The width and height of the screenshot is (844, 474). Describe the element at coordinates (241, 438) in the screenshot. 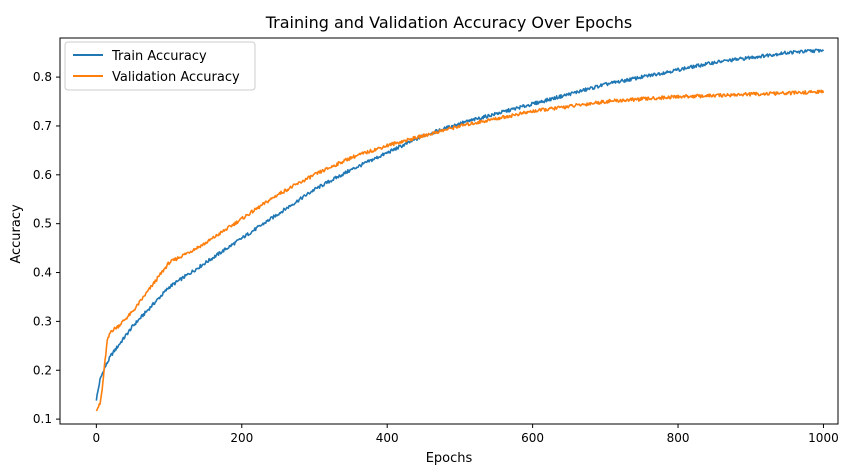

I see `x-tick-label: 200` at that location.